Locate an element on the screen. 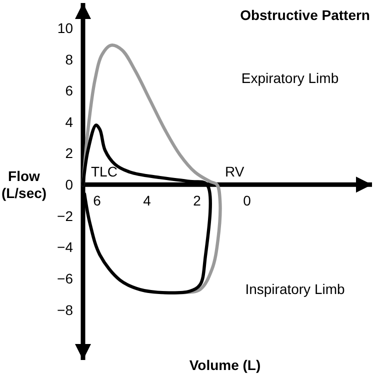 This screenshot has height=375, width=378. x-tick-label: 0 is located at coordinates (247, 200).